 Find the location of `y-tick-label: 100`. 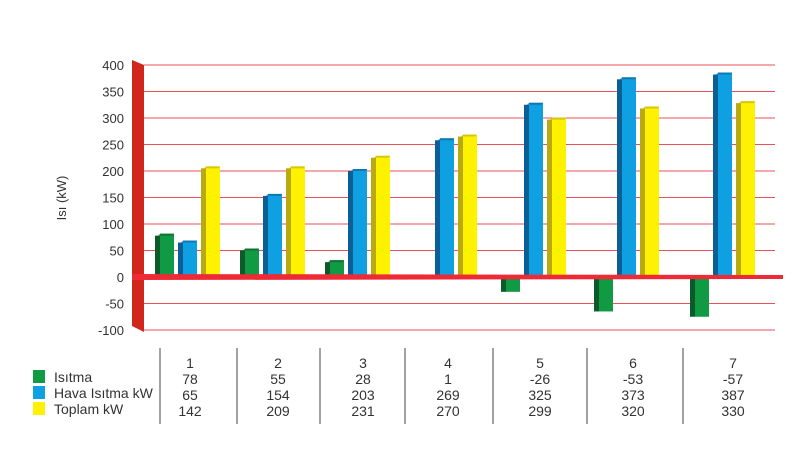

y-tick-label: 100 is located at coordinates (113, 224).